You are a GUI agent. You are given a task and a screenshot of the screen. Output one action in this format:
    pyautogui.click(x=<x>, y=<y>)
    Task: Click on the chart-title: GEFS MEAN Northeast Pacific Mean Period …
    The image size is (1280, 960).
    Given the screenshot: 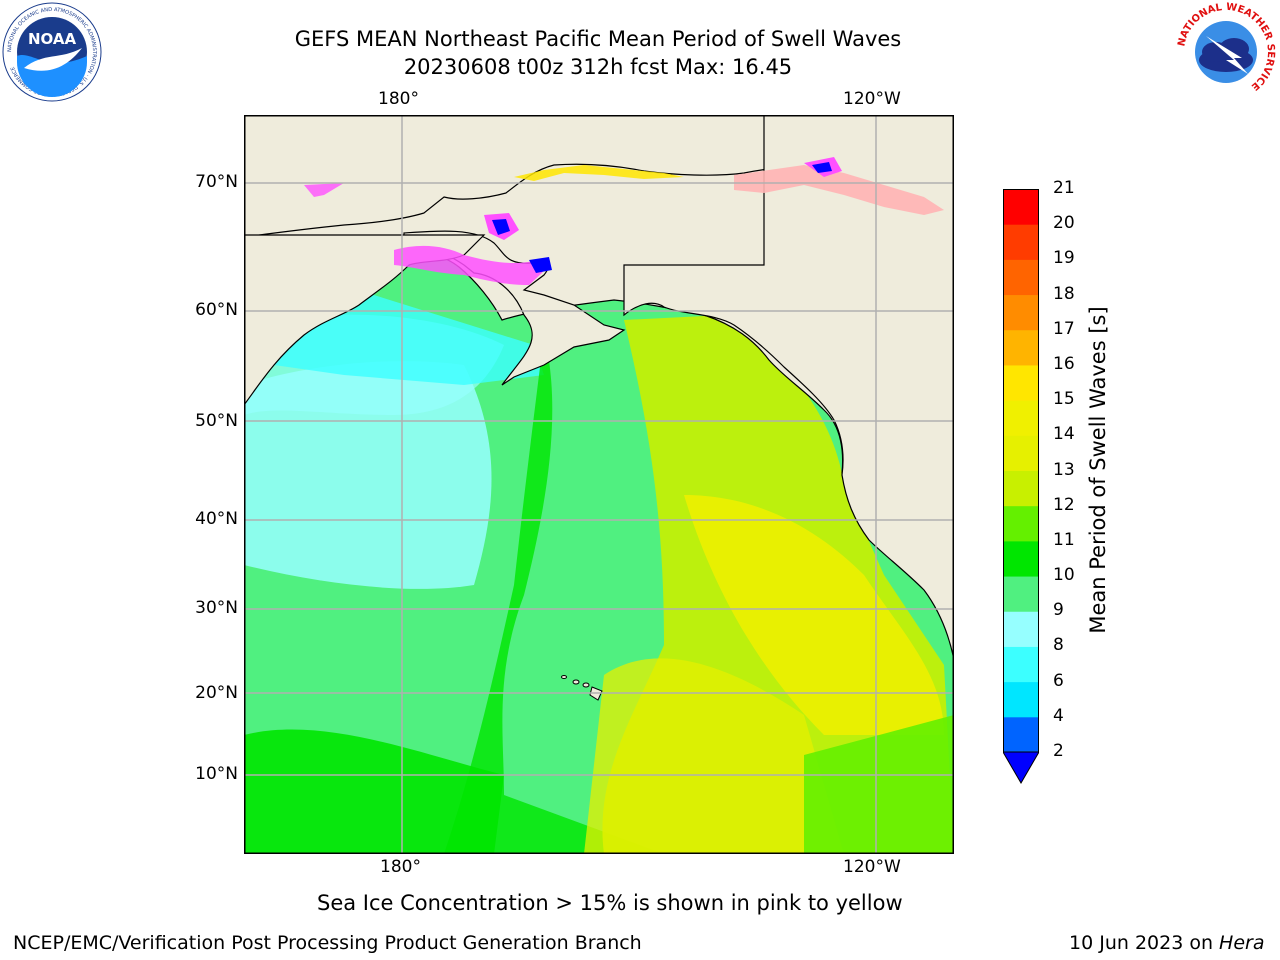 What is the action you would take?
    pyautogui.click(x=598, y=39)
    